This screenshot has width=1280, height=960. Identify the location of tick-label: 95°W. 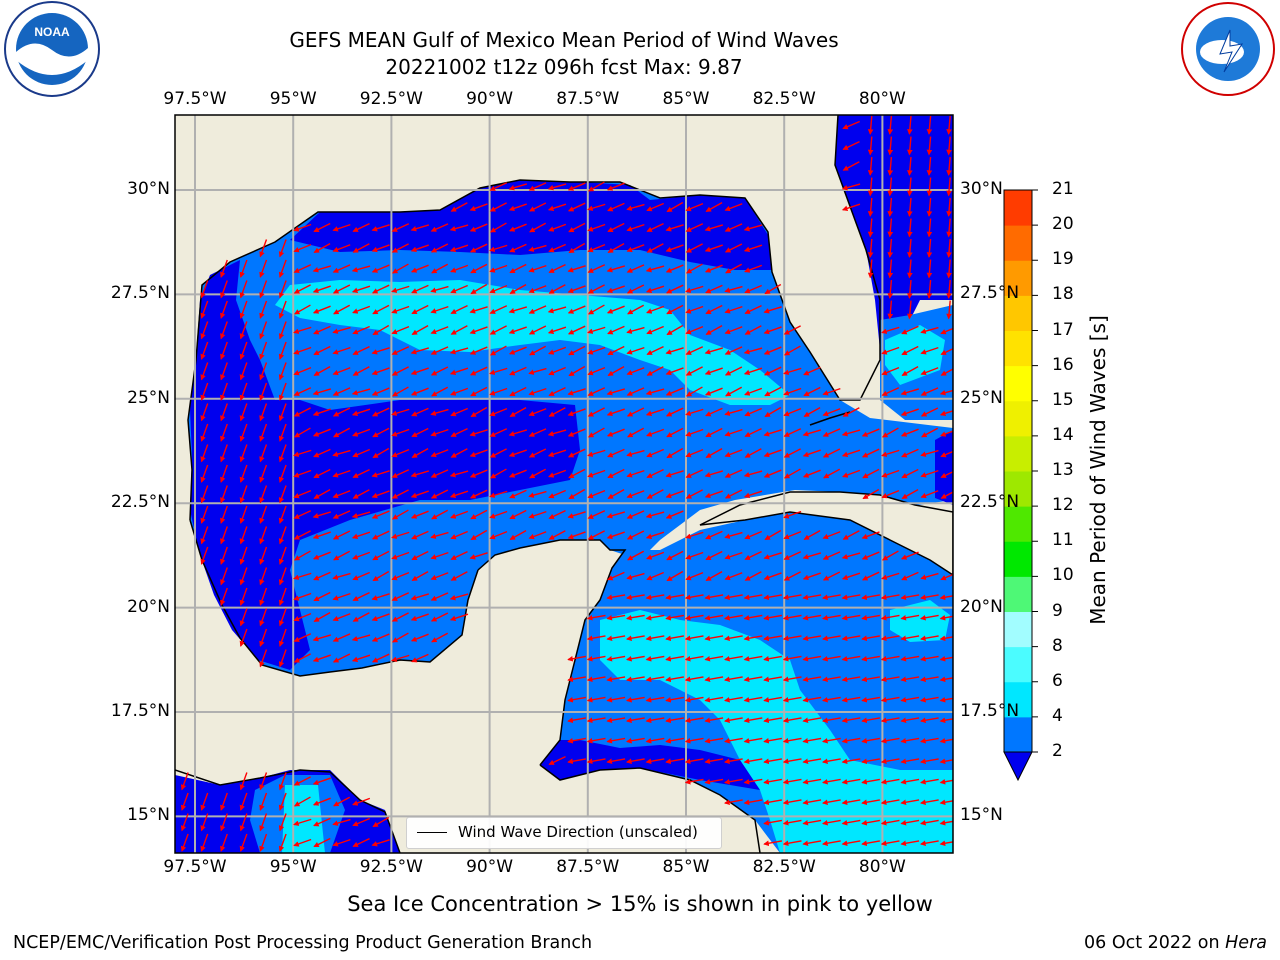
(293, 867).